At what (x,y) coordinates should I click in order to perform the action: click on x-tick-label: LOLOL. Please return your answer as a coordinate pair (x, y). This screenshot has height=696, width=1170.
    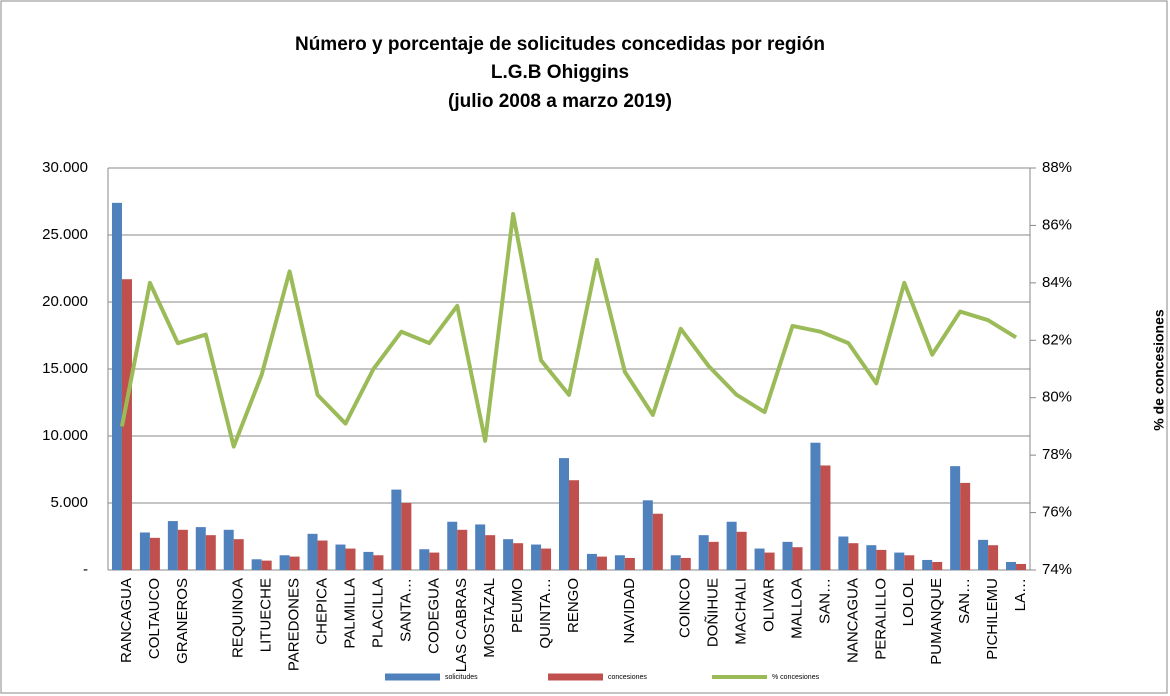
    Looking at the image, I should click on (908, 602).